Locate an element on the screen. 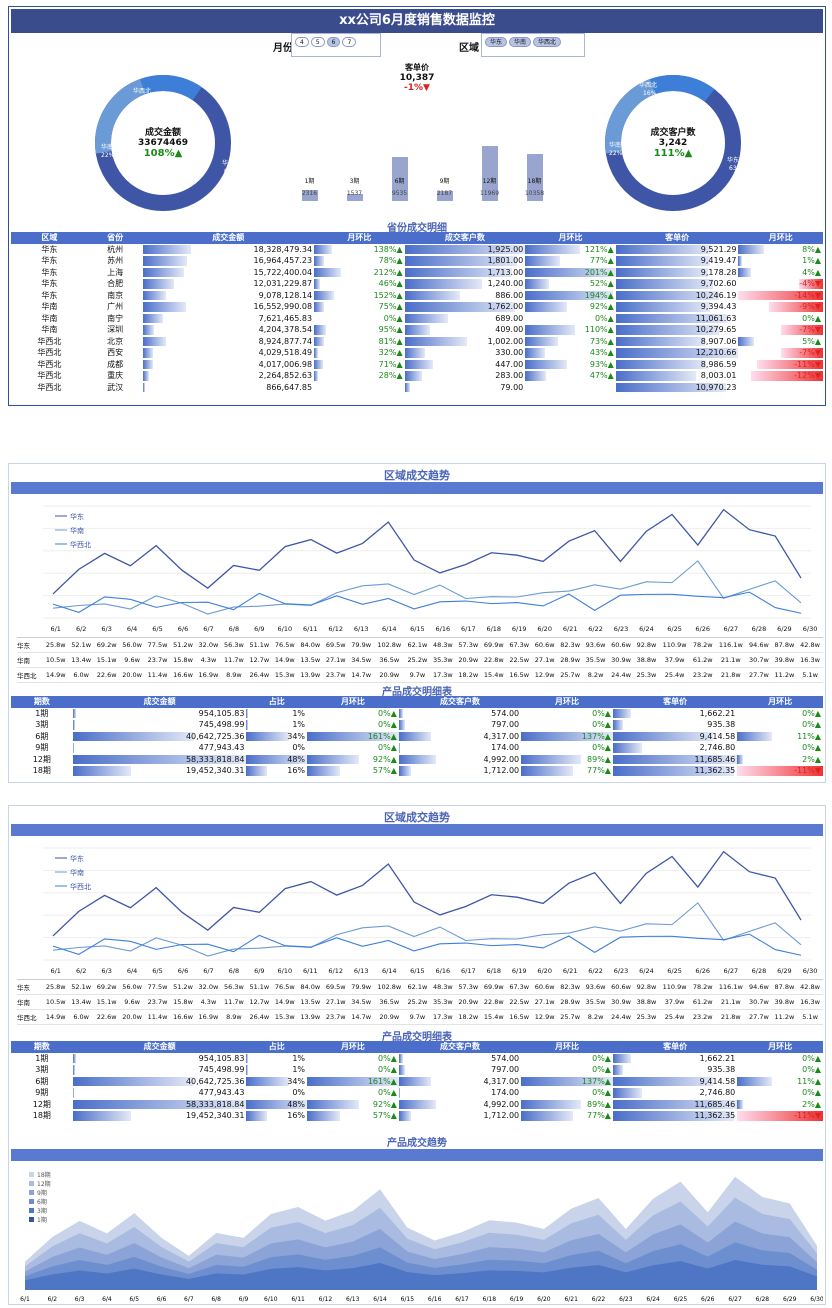 This screenshot has width=832, height=1308. trend-value: 20.0w is located at coordinates (132, 675).